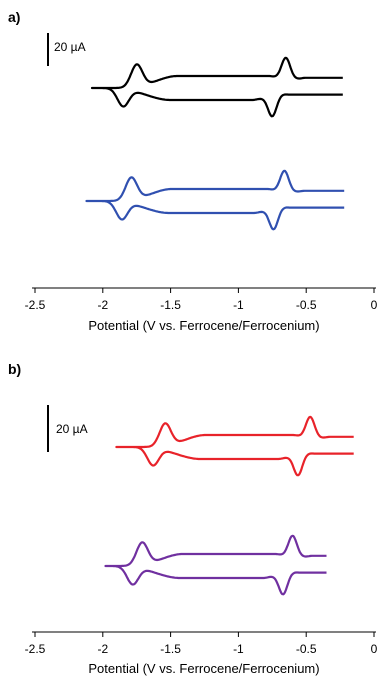  I want to click on panel-a-ticks: -2.5 -2 -1.5 -1 -0.5 0, so click(201, 300).